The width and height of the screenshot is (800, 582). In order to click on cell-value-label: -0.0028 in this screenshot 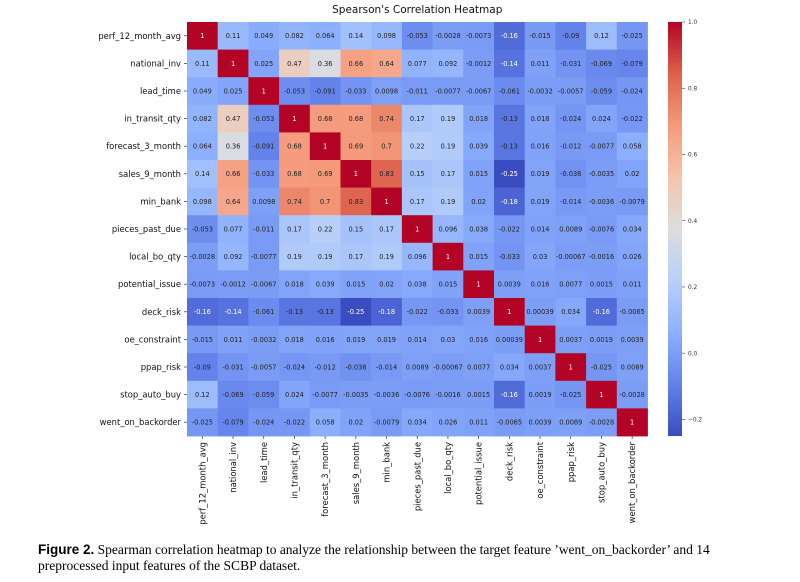, I will do `click(447, 36)`.